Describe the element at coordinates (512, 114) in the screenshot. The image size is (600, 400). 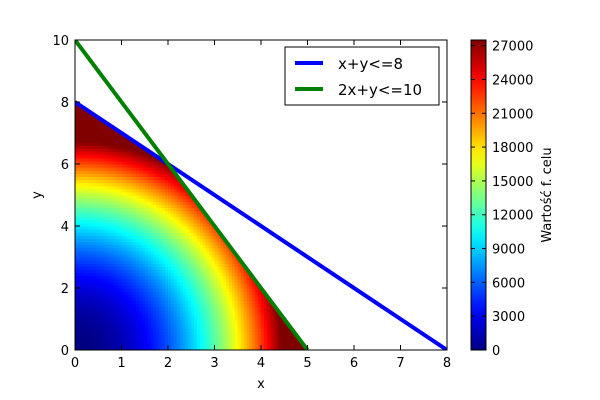
I see `colorbar-tick-label: 21000` at that location.